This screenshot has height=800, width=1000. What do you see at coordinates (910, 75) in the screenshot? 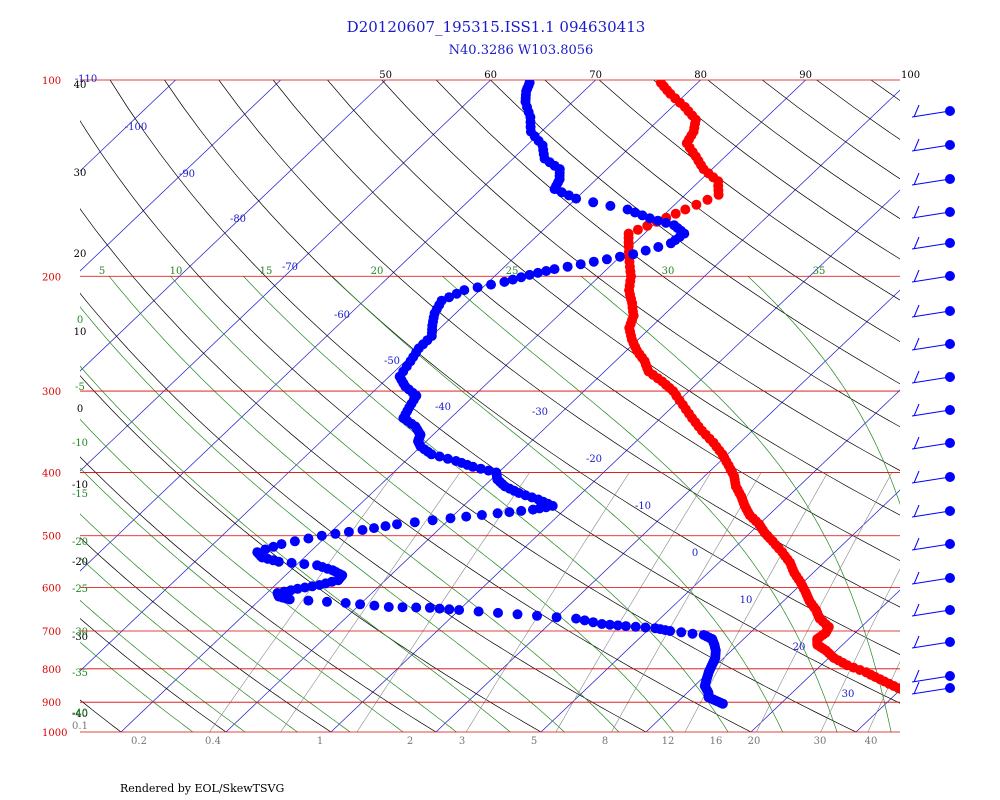
I see `top-axis-label: 100` at bounding box center [910, 75].